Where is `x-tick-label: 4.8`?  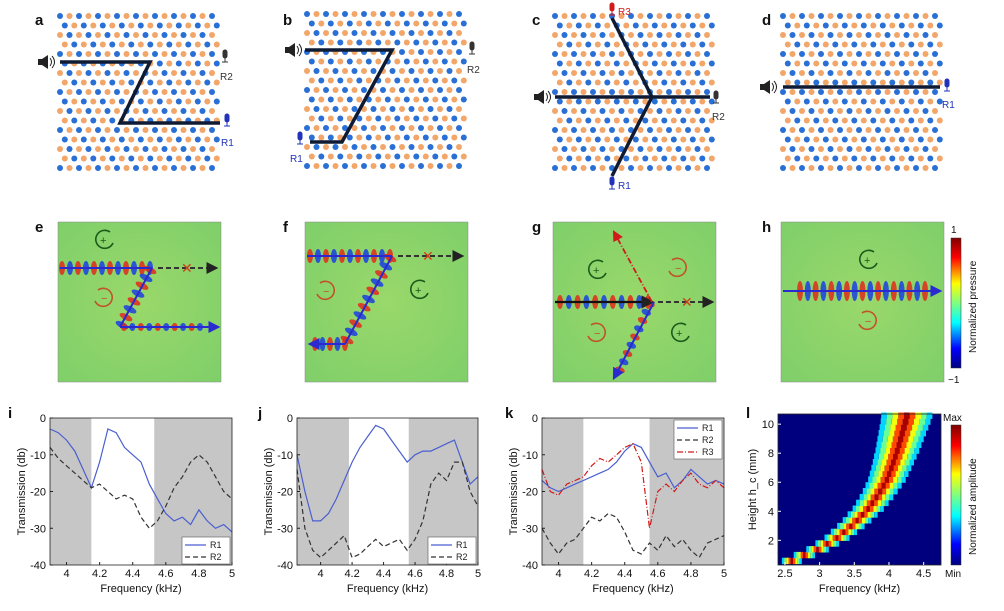 x-tick-label: 4.8 is located at coordinates (446, 574).